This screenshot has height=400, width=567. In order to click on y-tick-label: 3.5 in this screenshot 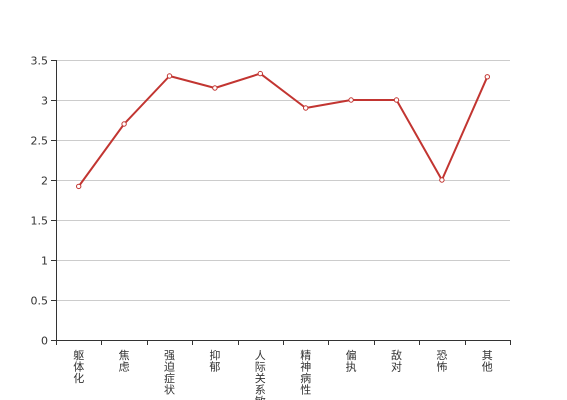, I will do `click(40, 61)`.